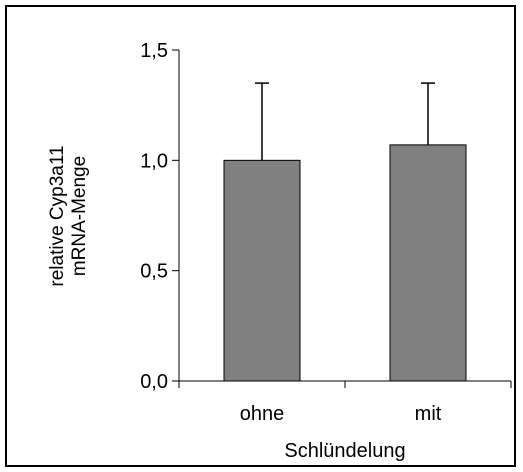 Image resolution: width=523 pixels, height=472 pixels. What do you see at coordinates (154, 51) in the screenshot?
I see `y-tick-label: 1,5` at bounding box center [154, 51].